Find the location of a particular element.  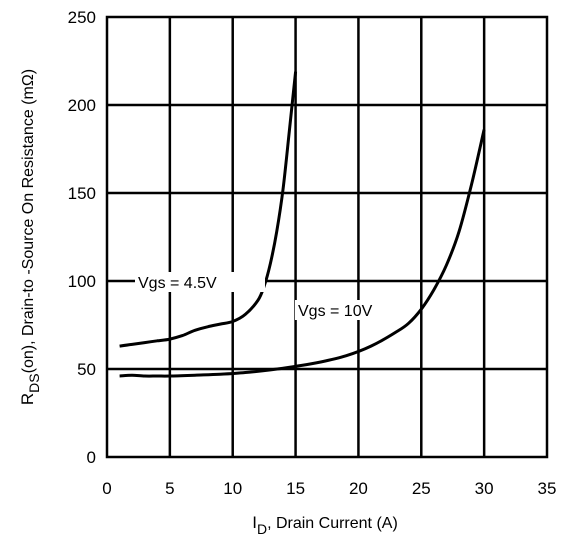

x-tick-label: 30 is located at coordinates (484, 488).